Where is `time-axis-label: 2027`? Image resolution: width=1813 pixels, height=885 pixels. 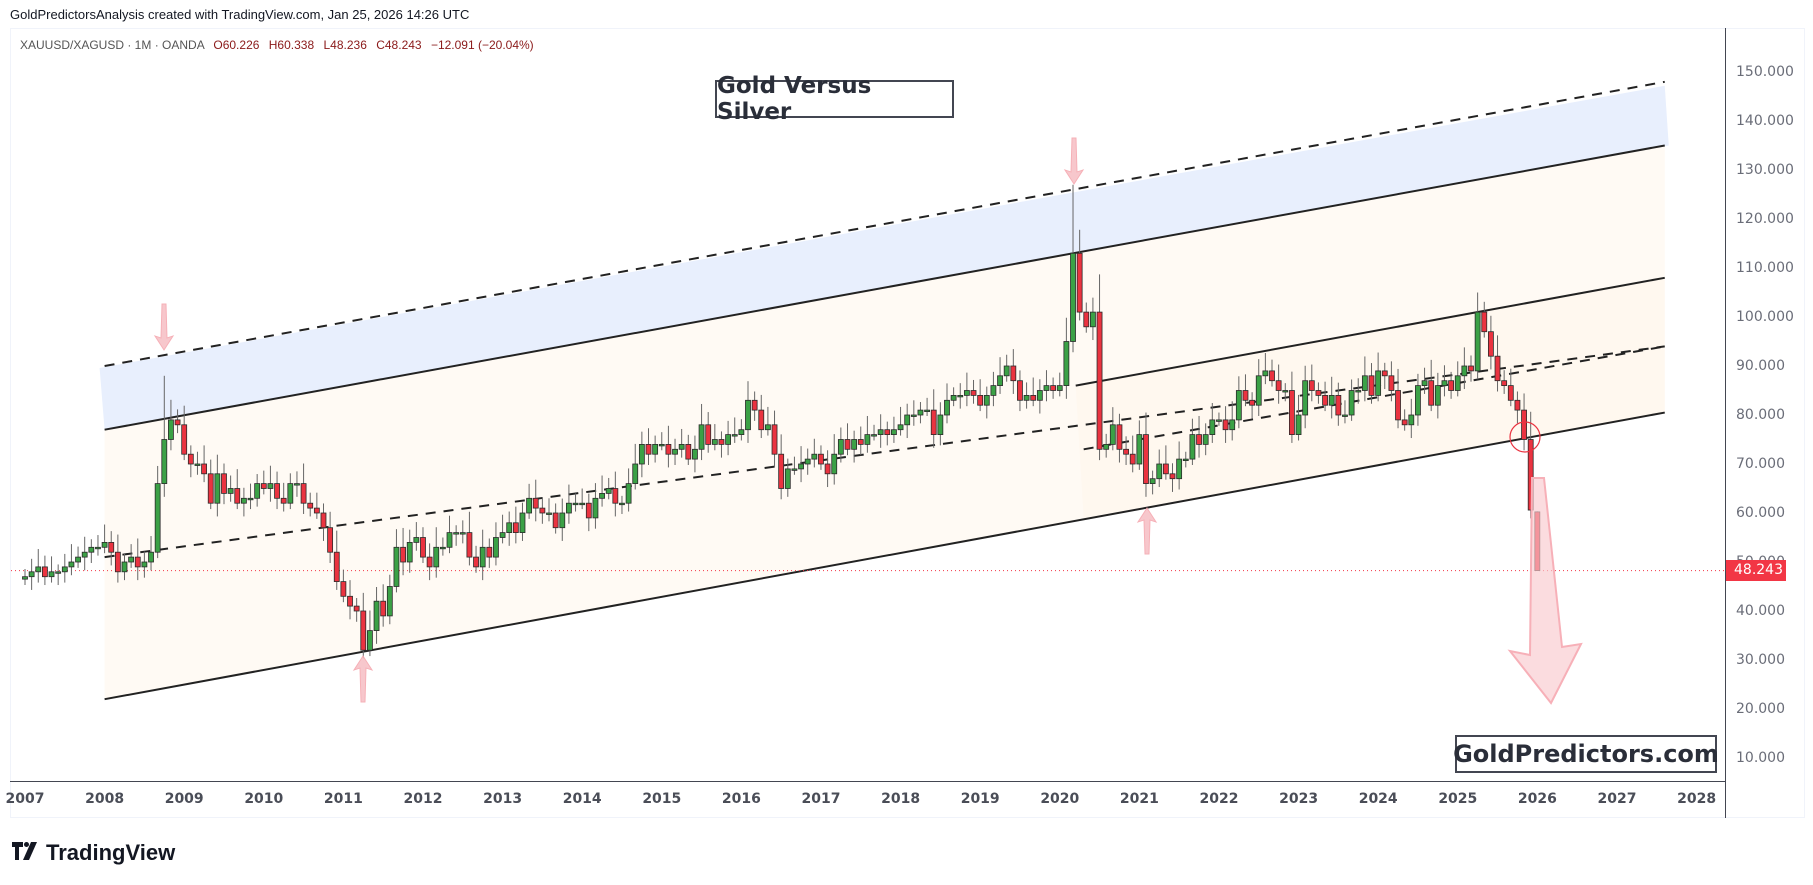
time-axis-label: 2027 is located at coordinates (1617, 799).